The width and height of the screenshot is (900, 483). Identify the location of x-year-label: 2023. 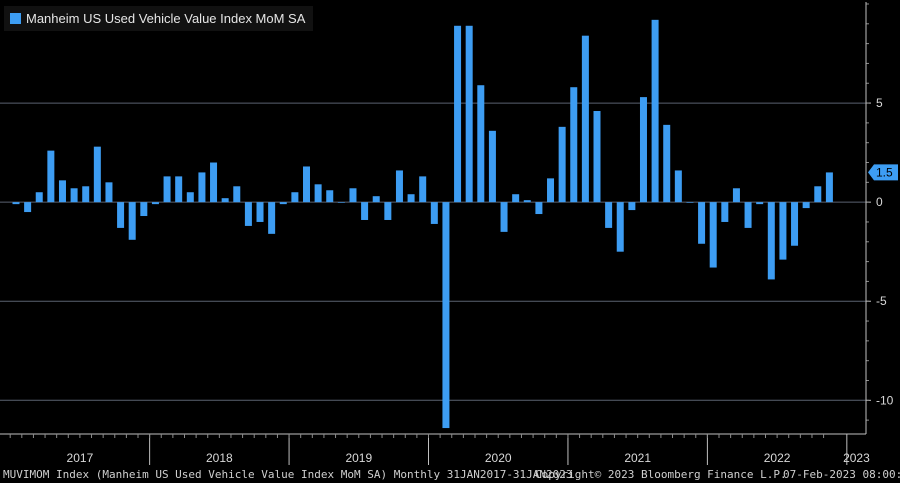
(856, 458).